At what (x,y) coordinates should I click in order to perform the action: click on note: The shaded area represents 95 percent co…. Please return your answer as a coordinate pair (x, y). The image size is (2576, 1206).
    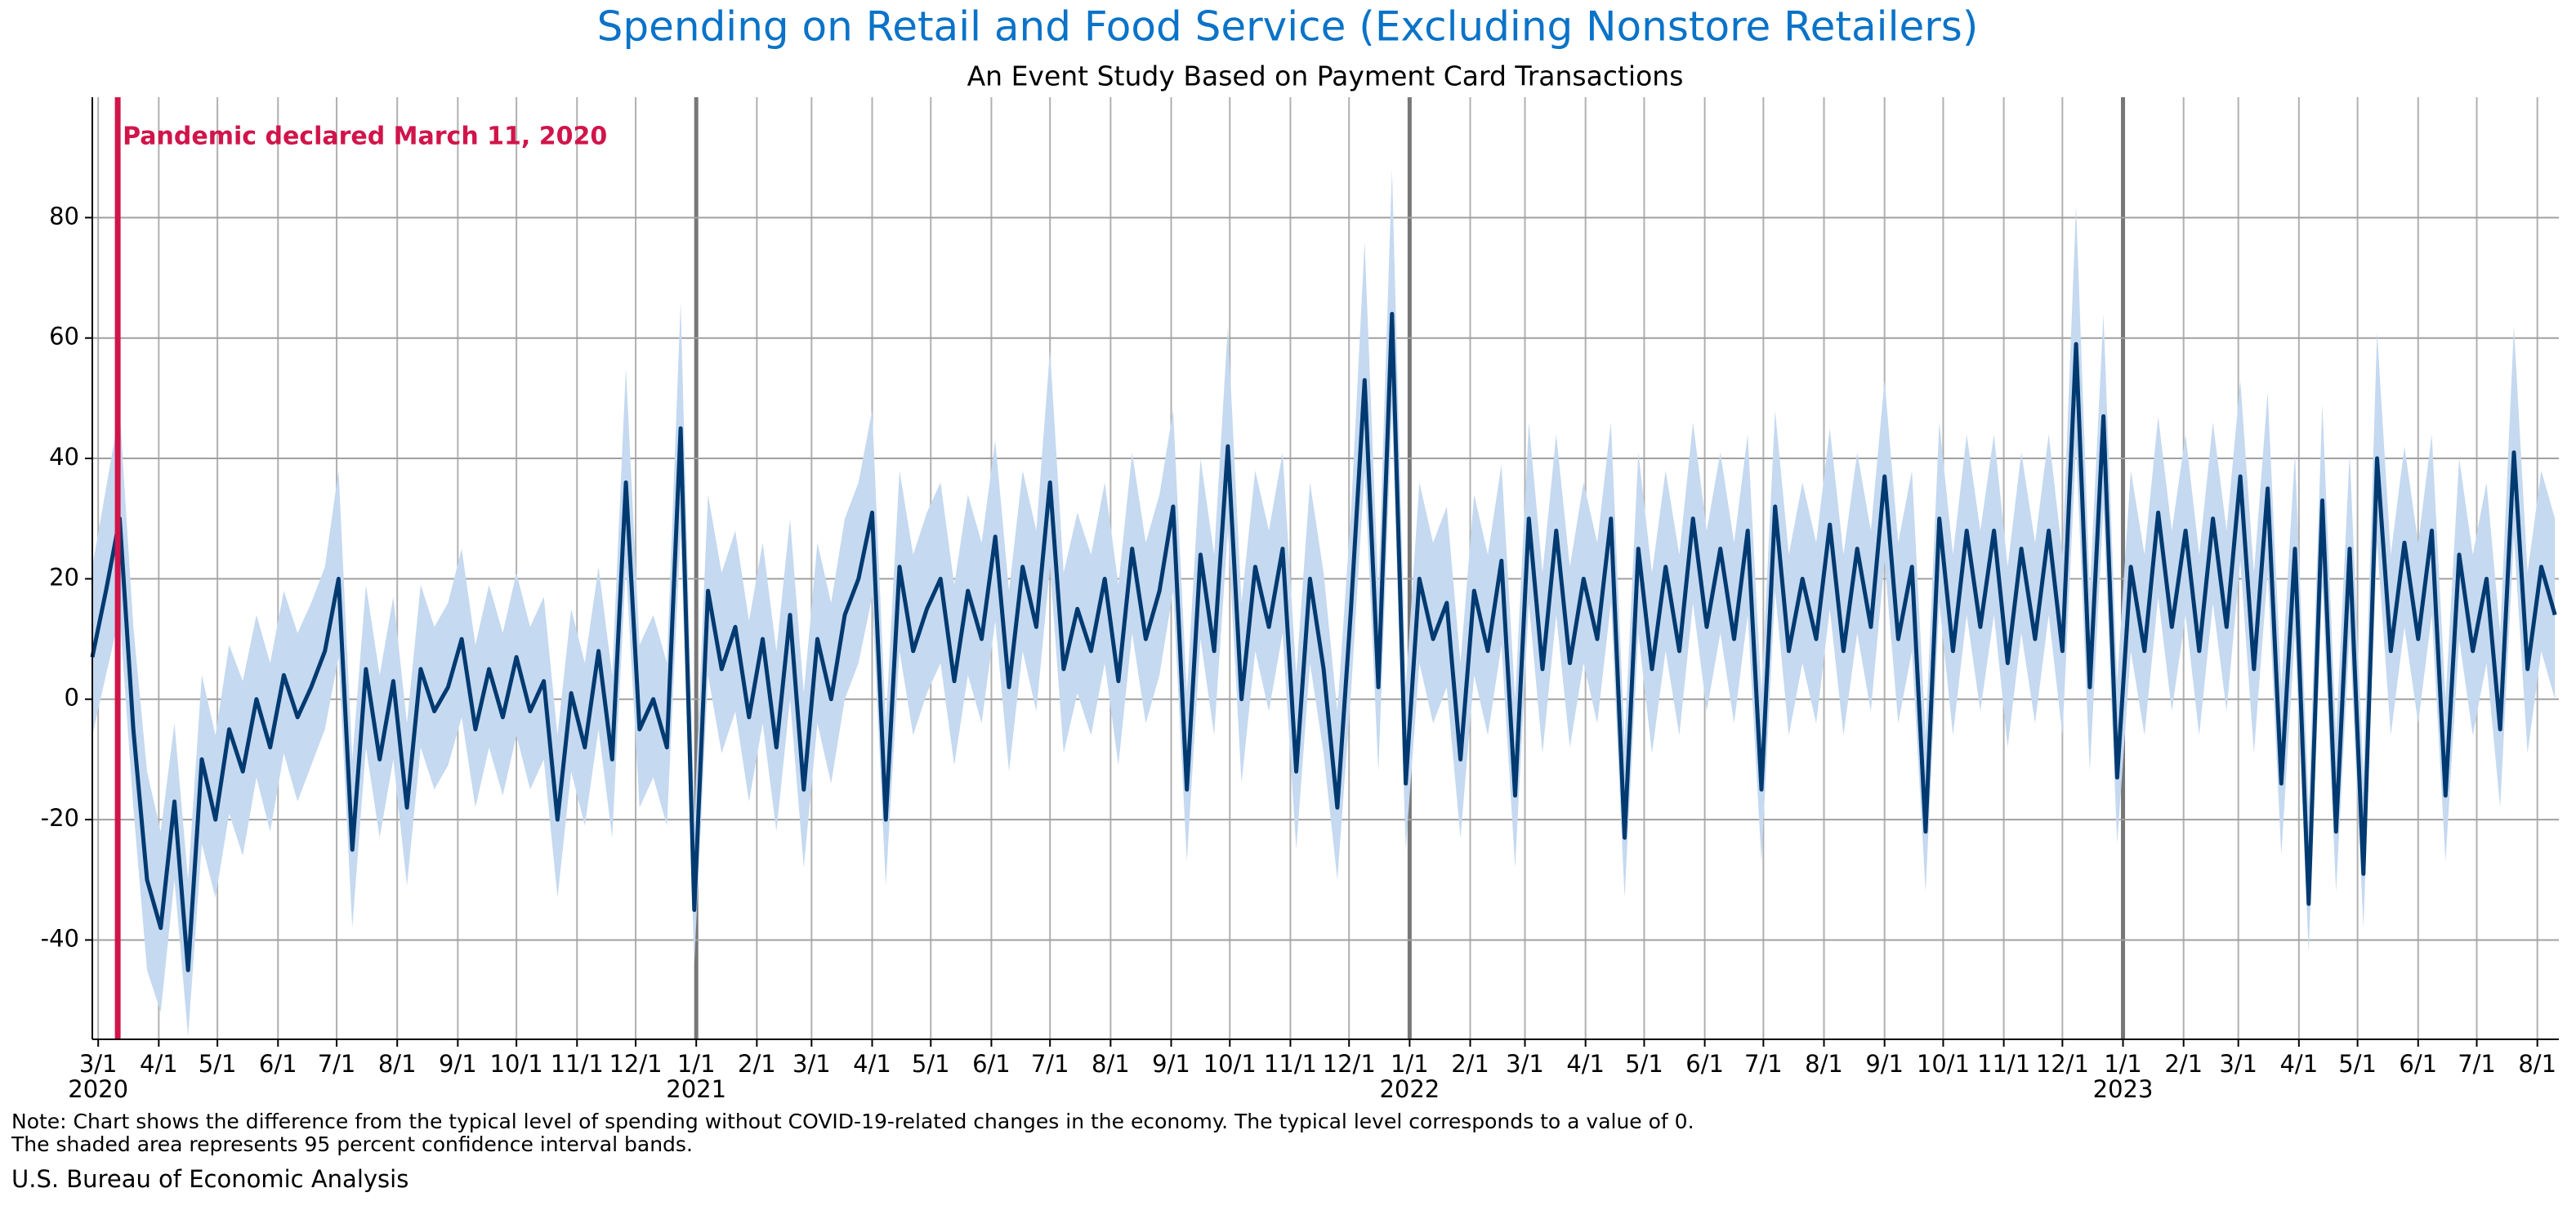
    Looking at the image, I should click on (352, 1144).